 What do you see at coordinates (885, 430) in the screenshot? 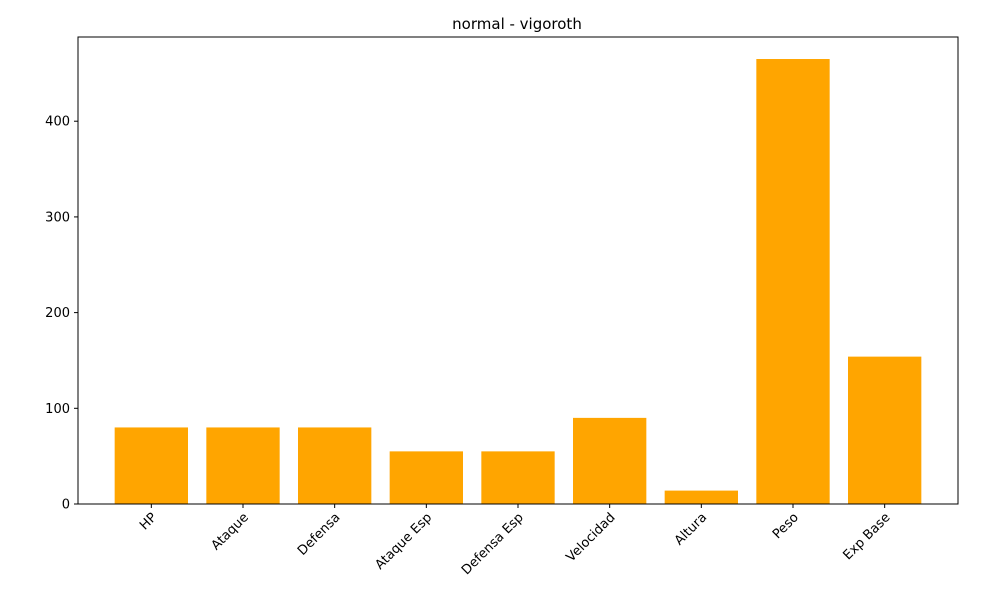
I see `bar-exp-base` at bounding box center [885, 430].